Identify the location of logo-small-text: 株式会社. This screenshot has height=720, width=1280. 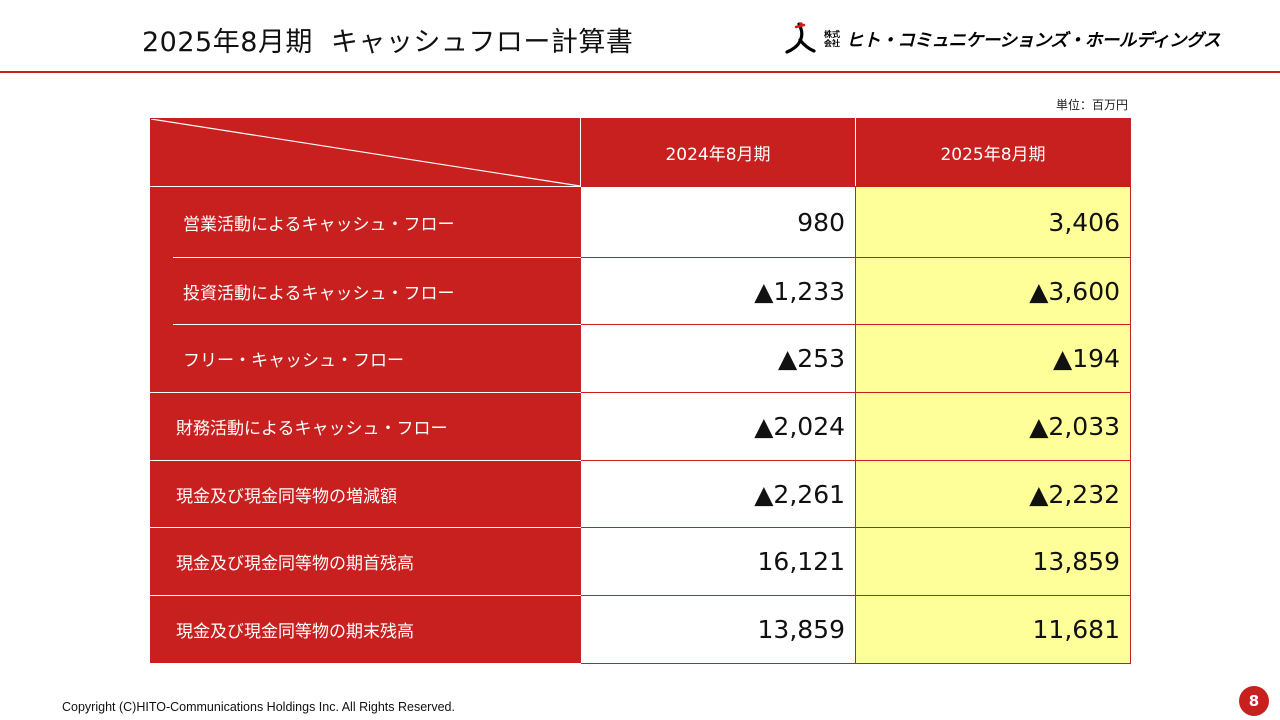
(832, 39).